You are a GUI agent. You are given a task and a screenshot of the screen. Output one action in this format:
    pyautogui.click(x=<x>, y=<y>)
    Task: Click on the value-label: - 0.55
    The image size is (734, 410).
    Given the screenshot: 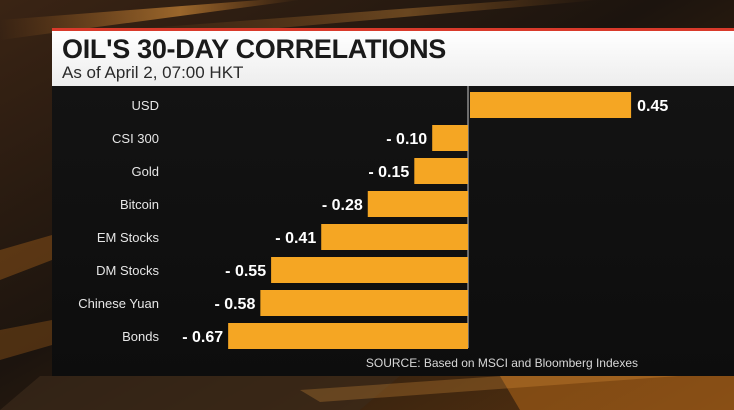 What is the action you would take?
    pyautogui.click(x=245, y=271)
    